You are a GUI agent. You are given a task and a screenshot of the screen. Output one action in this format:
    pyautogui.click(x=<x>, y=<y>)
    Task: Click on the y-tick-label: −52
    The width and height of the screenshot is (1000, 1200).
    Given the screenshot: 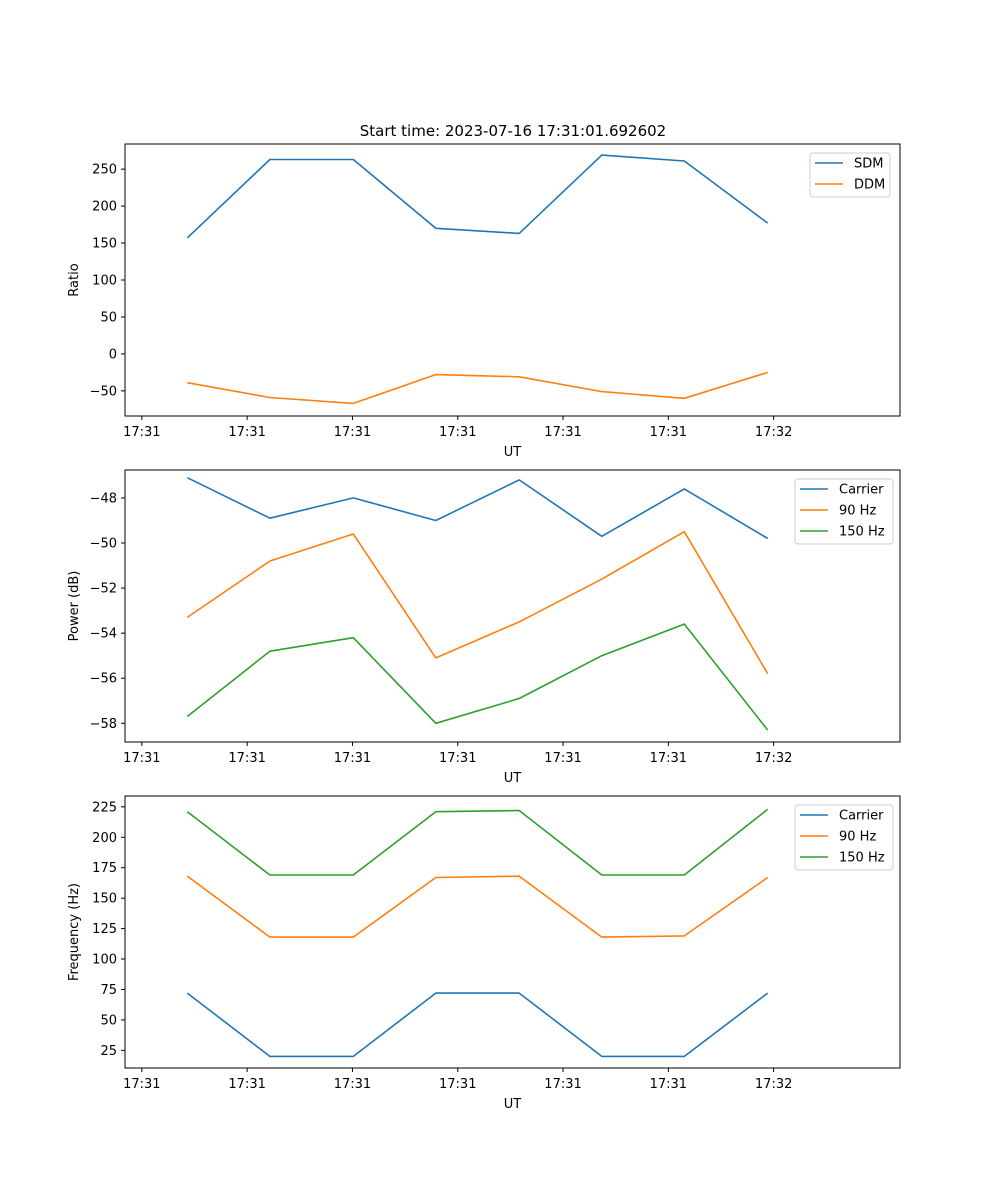 What is the action you would take?
    pyautogui.click(x=103, y=589)
    